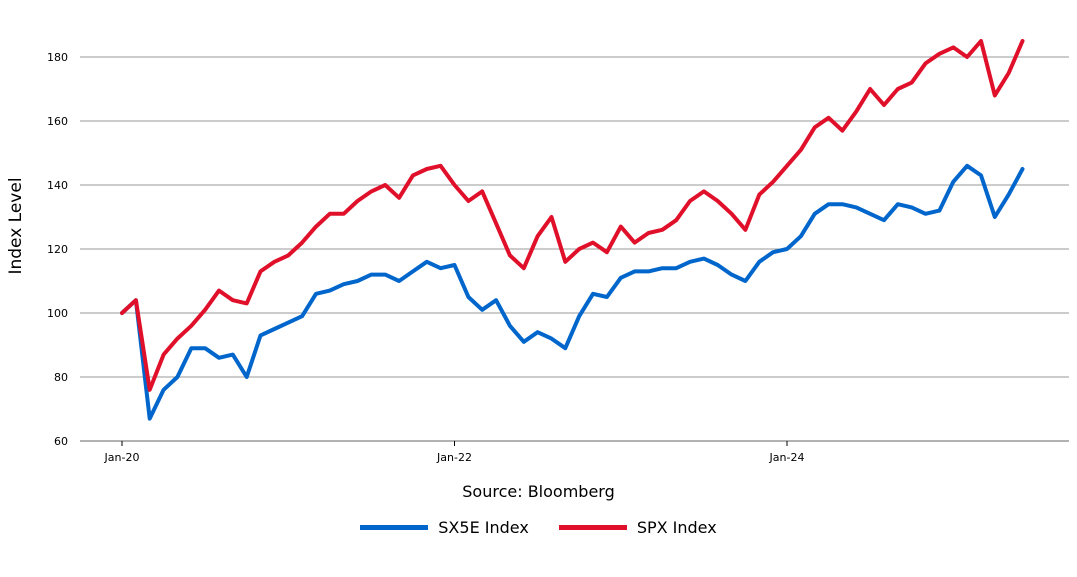 The height and width of the screenshot is (577, 1077). What do you see at coordinates (57, 185) in the screenshot?
I see `y-tick-label: 140` at bounding box center [57, 185].